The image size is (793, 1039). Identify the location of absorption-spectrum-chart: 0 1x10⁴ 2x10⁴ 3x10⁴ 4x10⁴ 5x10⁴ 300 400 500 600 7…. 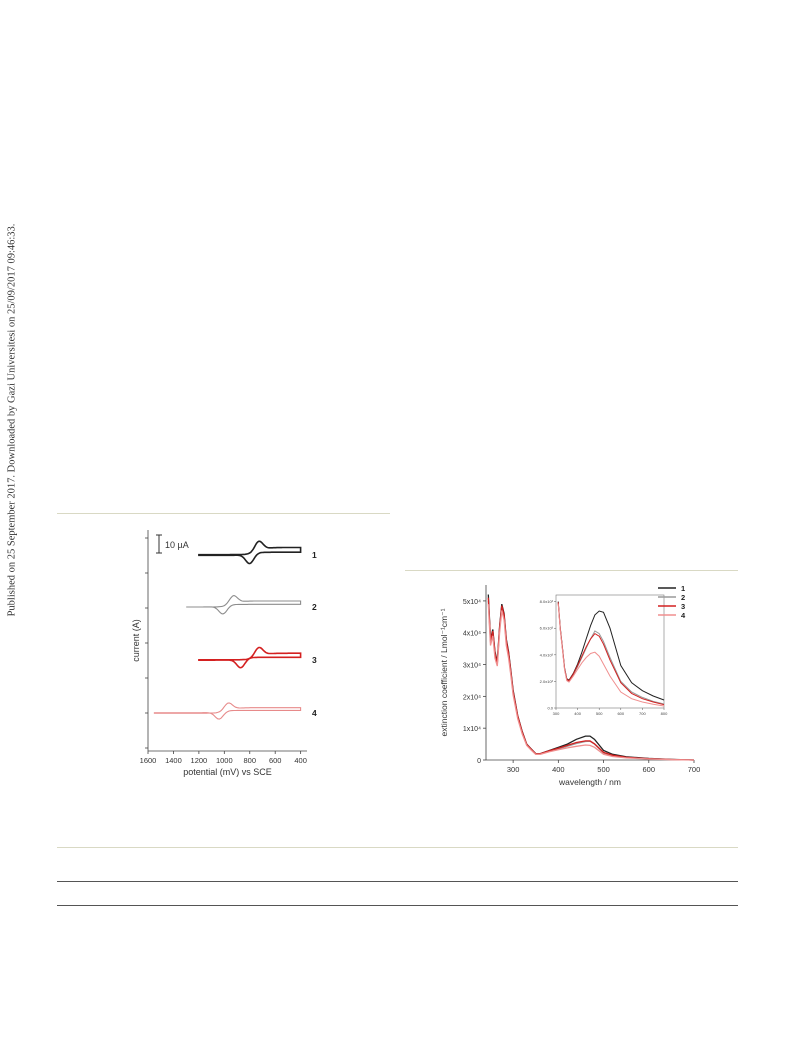
(569, 685).